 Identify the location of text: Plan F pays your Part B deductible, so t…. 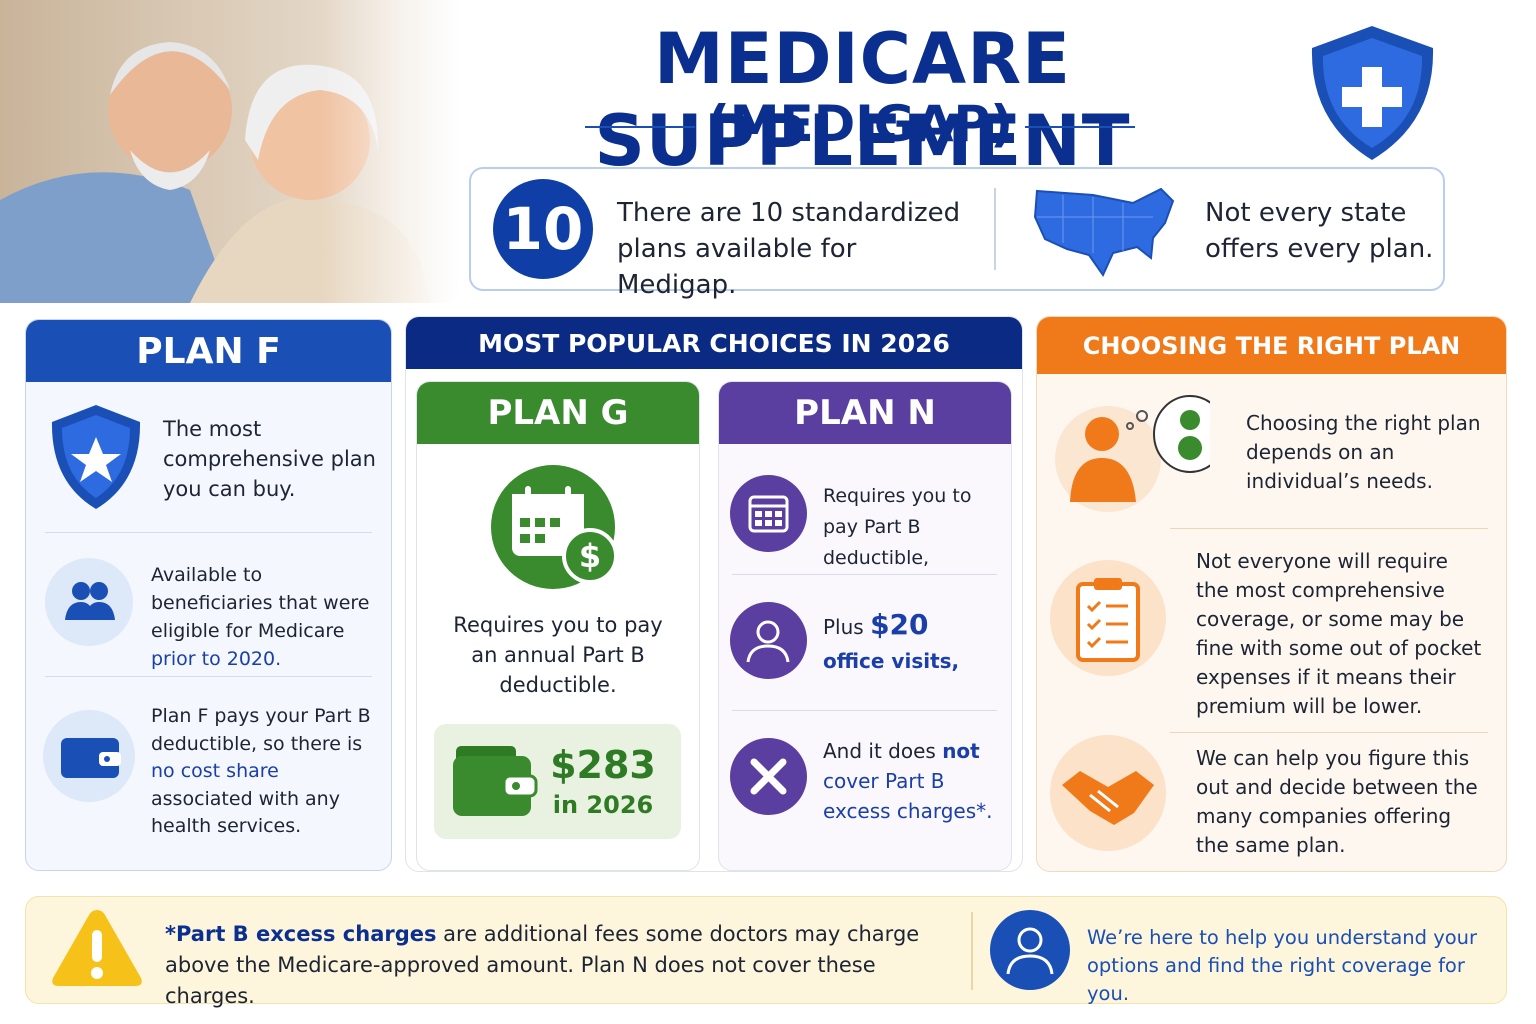
(261, 730).